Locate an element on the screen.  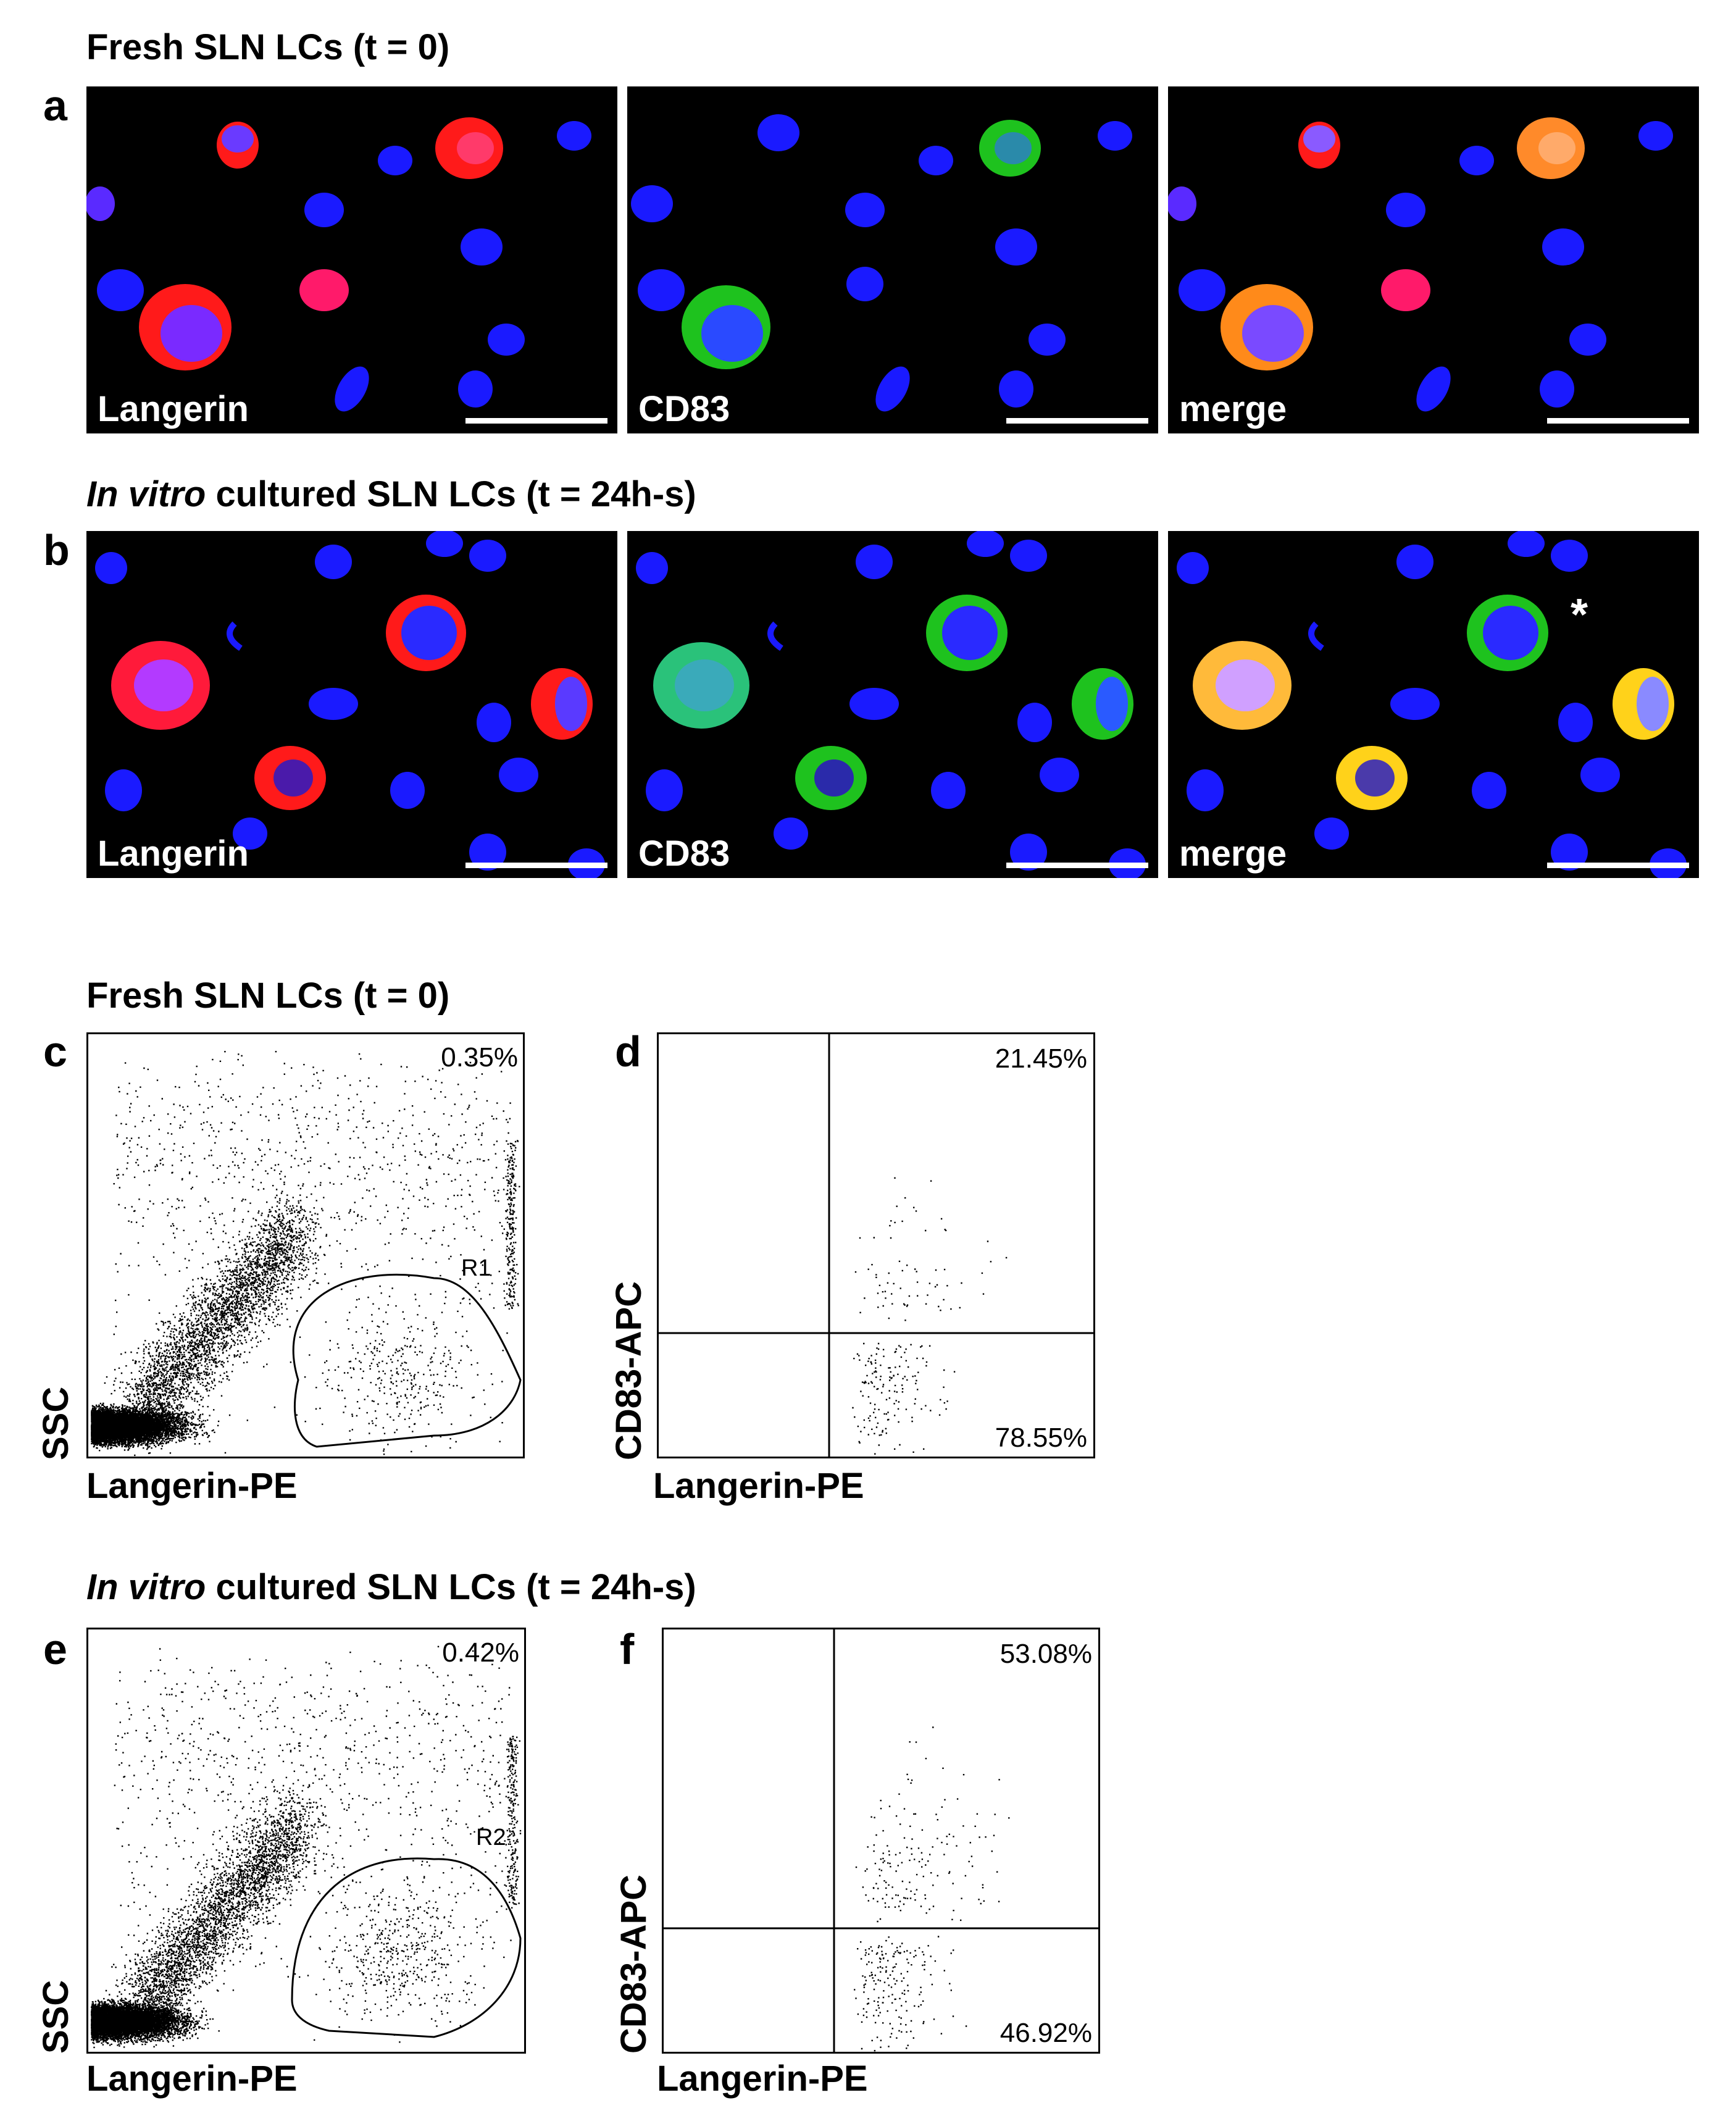
y-axis-label-e: SSC is located at coordinates (56, 2017).